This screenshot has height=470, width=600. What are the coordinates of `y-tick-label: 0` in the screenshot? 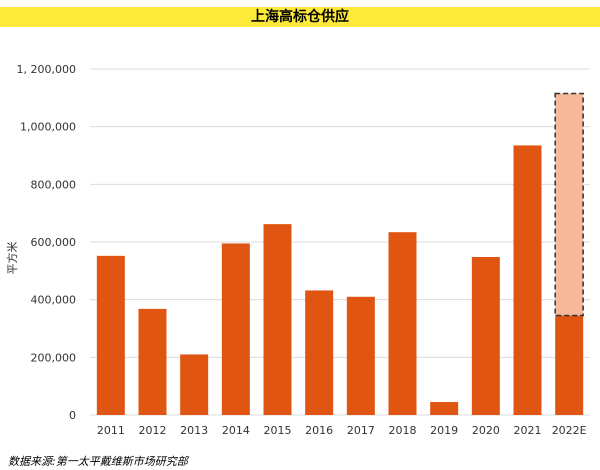 It's located at (72, 415).